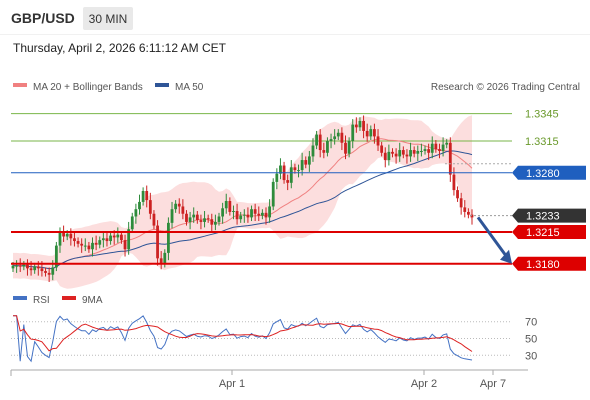 This screenshot has height=400, width=590. I want to click on ma50-legend-swatch, so click(162, 85).